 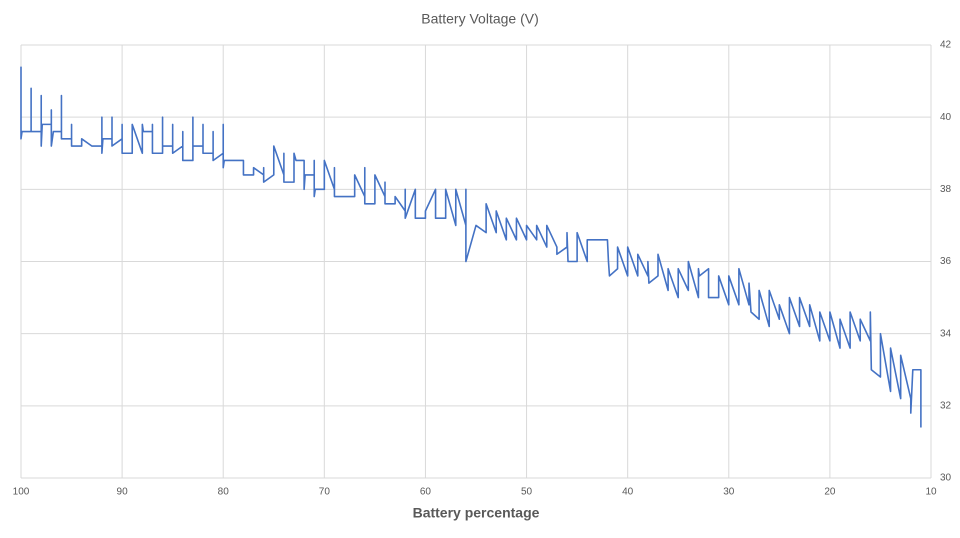 I want to click on y-tick-label: 30, so click(x=946, y=478).